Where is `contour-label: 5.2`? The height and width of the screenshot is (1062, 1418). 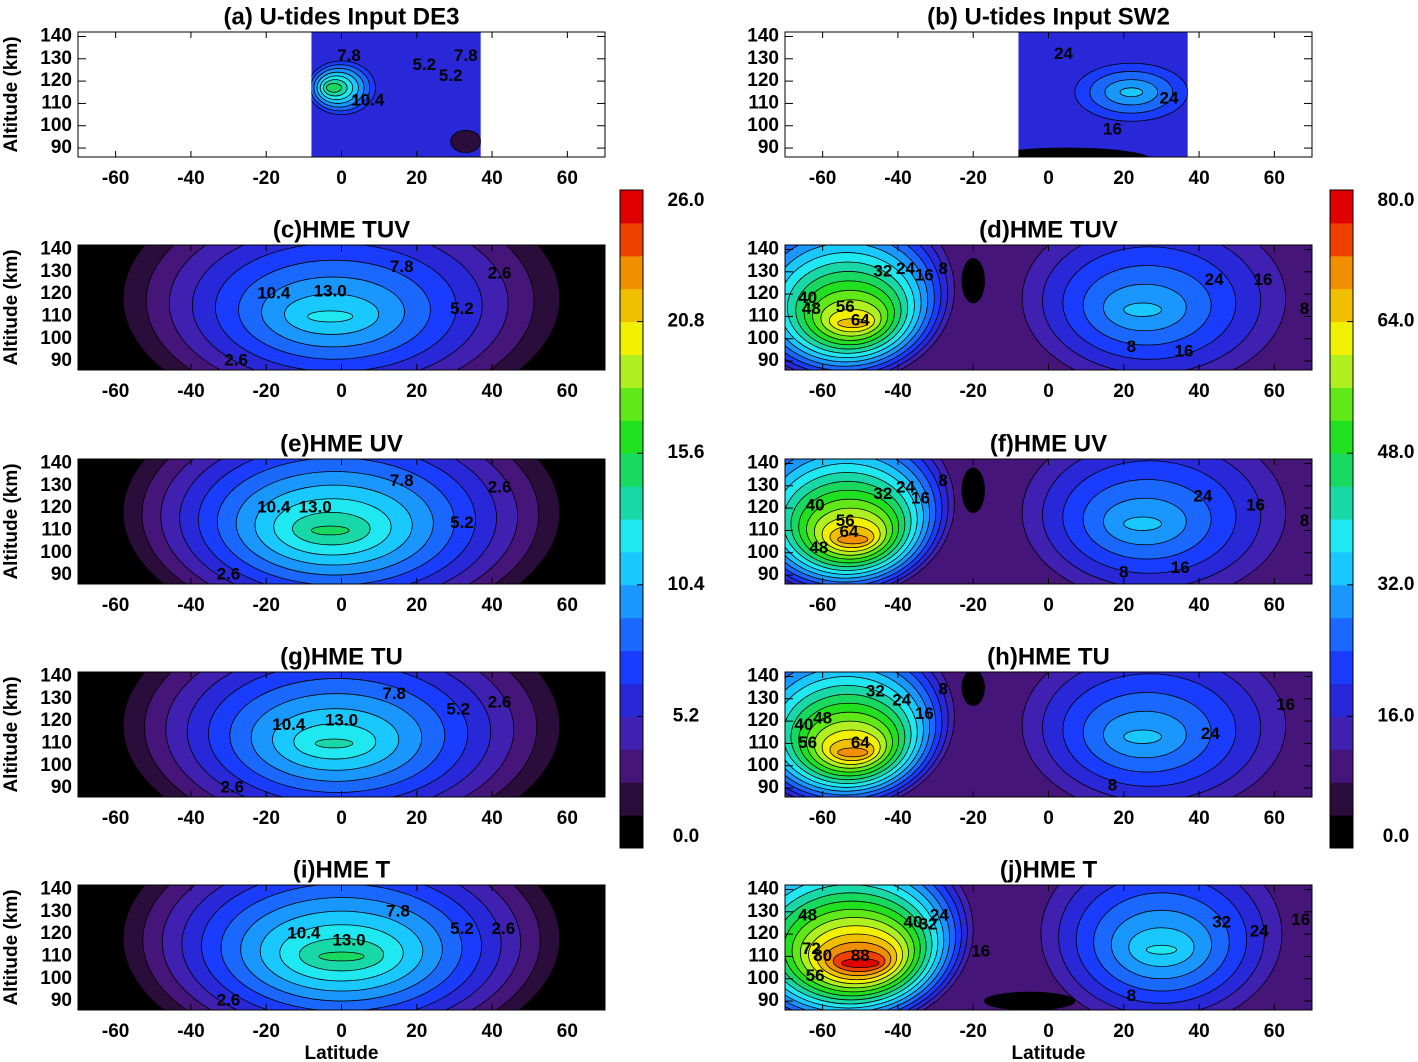
contour-label: 5.2 is located at coordinates (462, 522).